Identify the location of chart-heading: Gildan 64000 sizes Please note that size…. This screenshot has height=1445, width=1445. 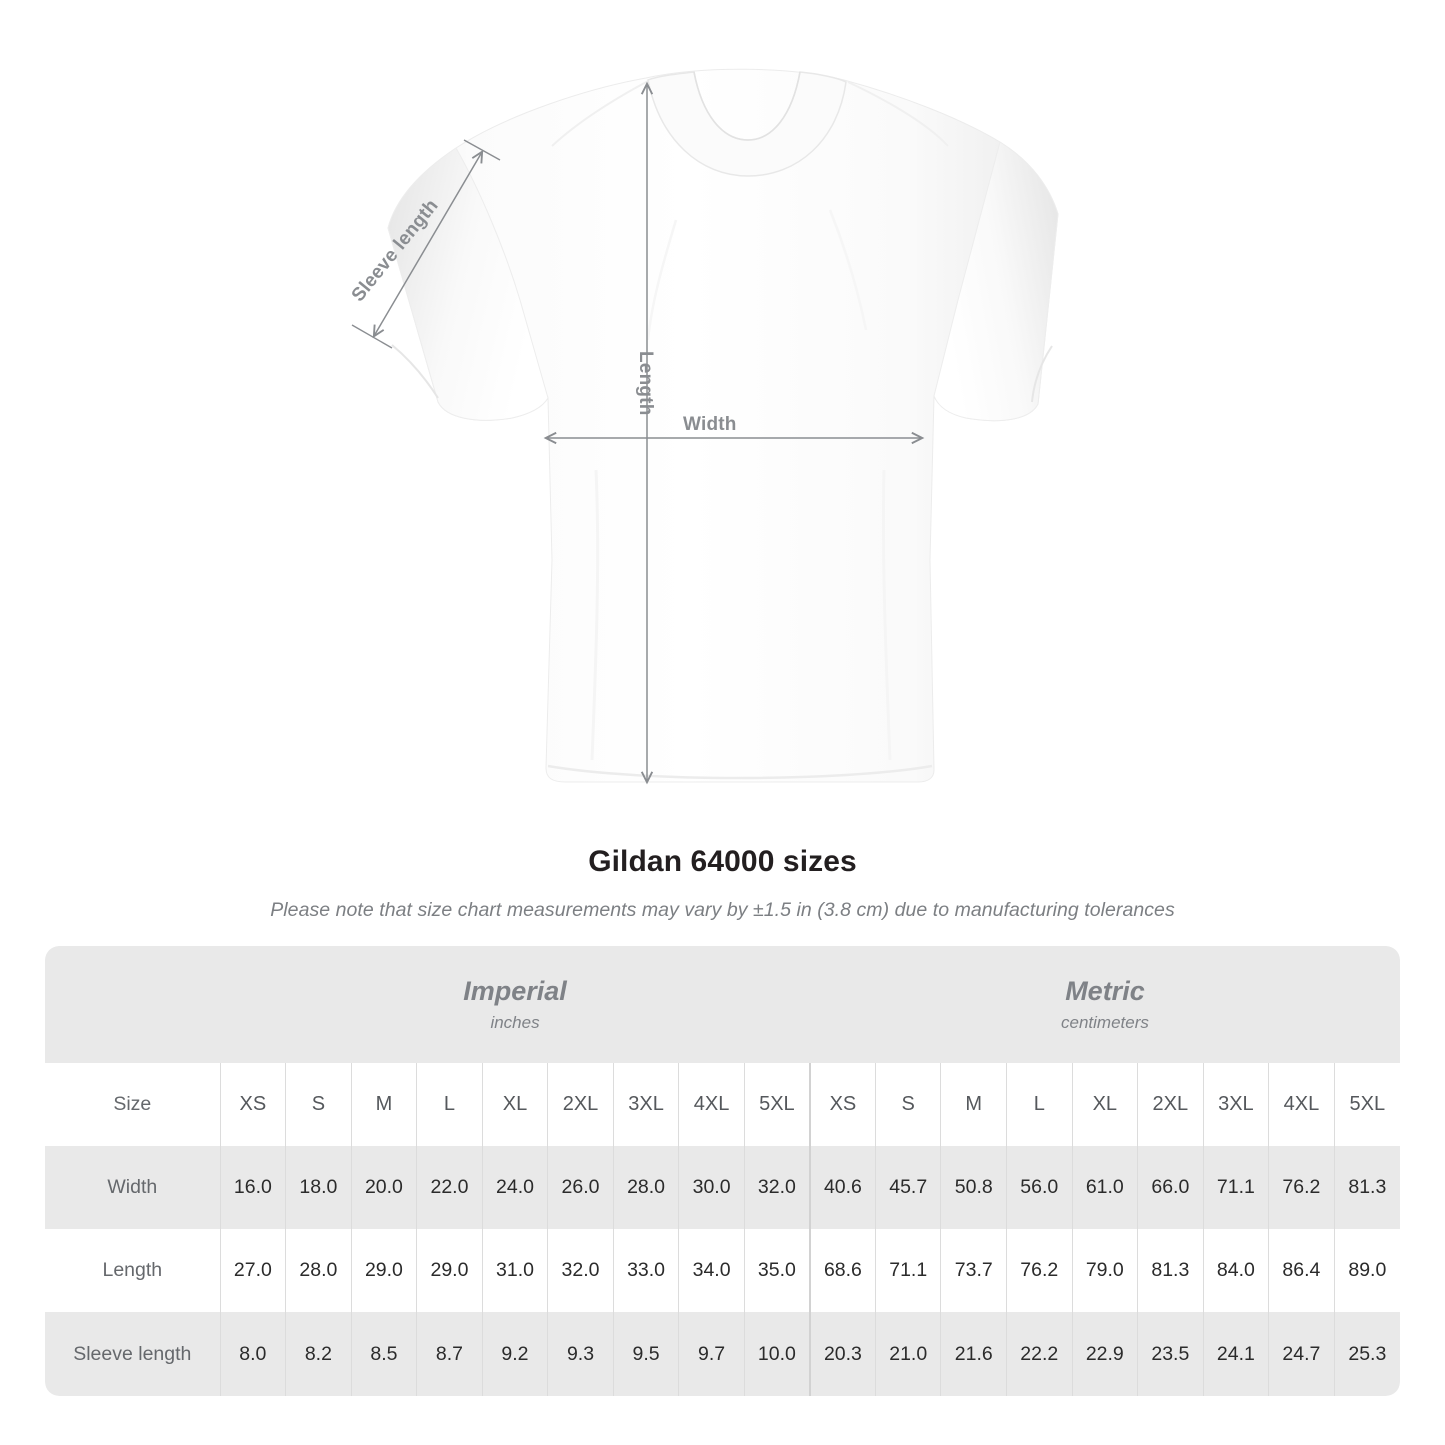
(722, 883).